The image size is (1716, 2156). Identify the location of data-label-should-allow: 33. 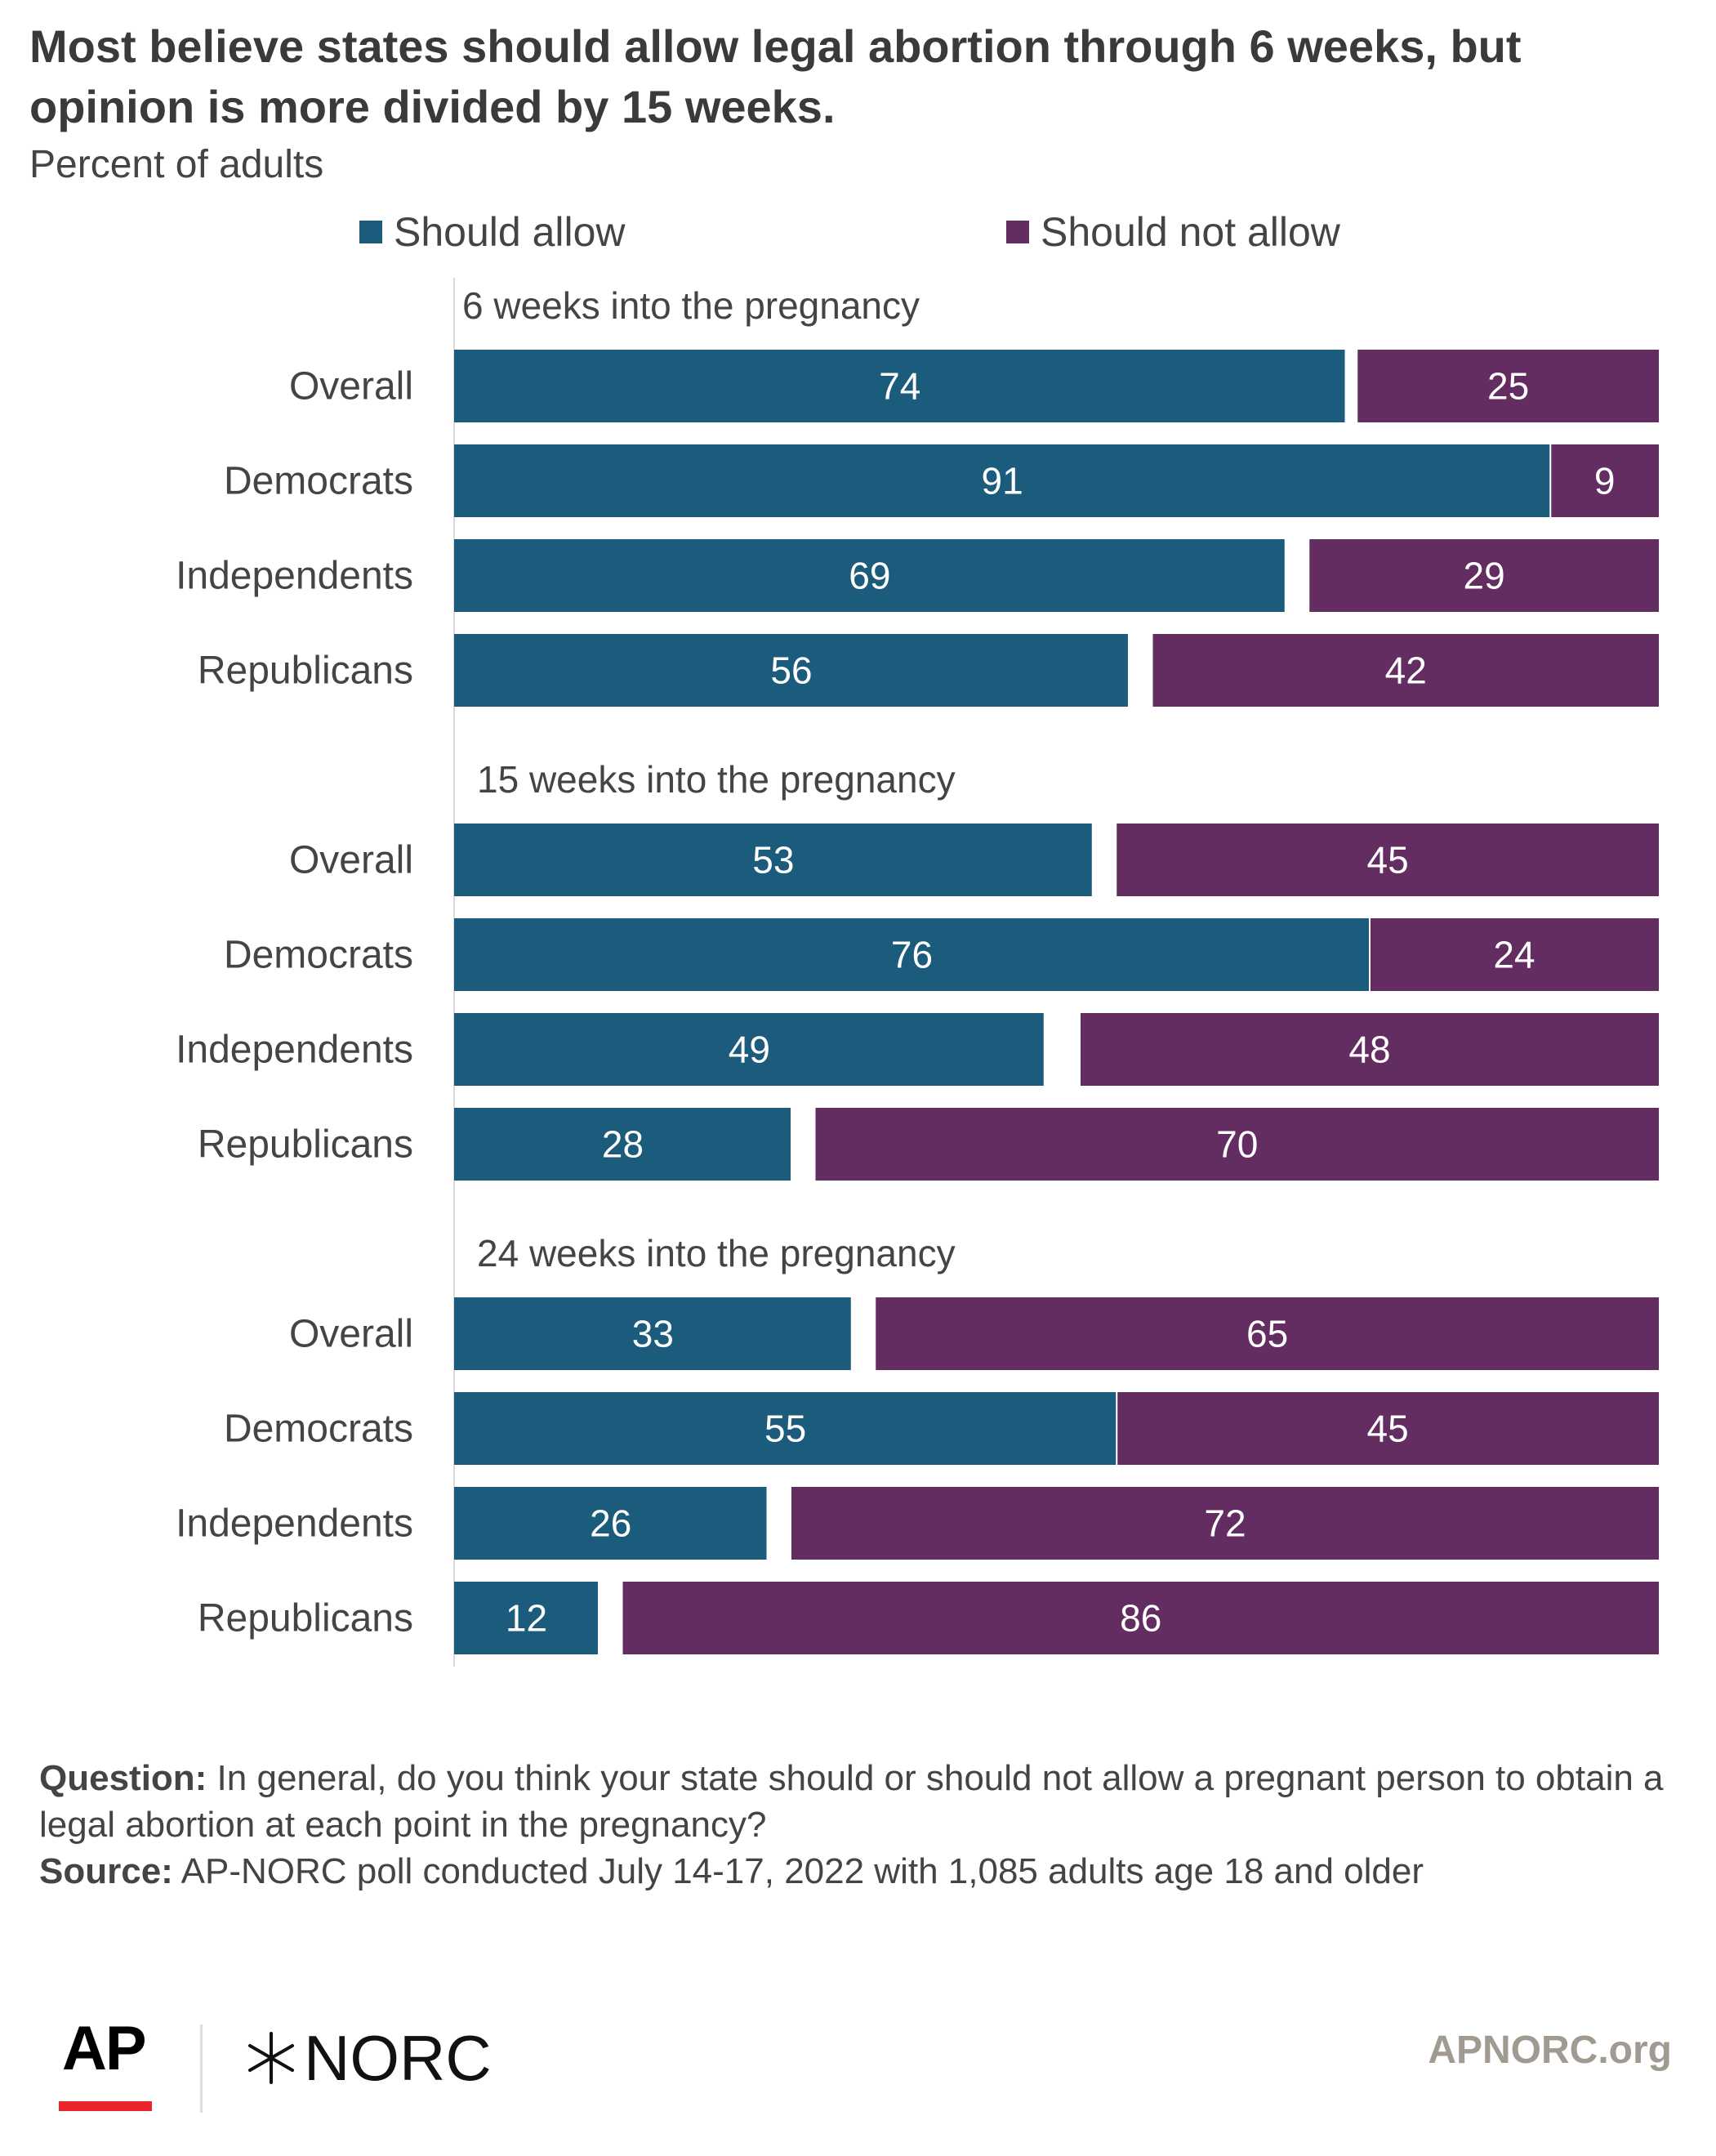
(653, 1334).